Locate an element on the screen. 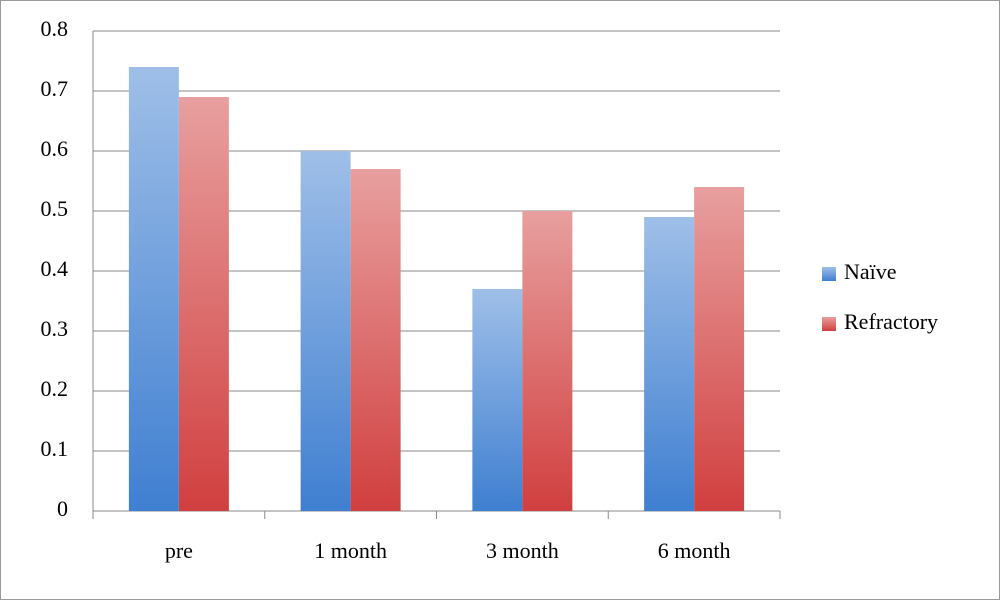  y-tick-label: 0.2 is located at coordinates (55, 388).